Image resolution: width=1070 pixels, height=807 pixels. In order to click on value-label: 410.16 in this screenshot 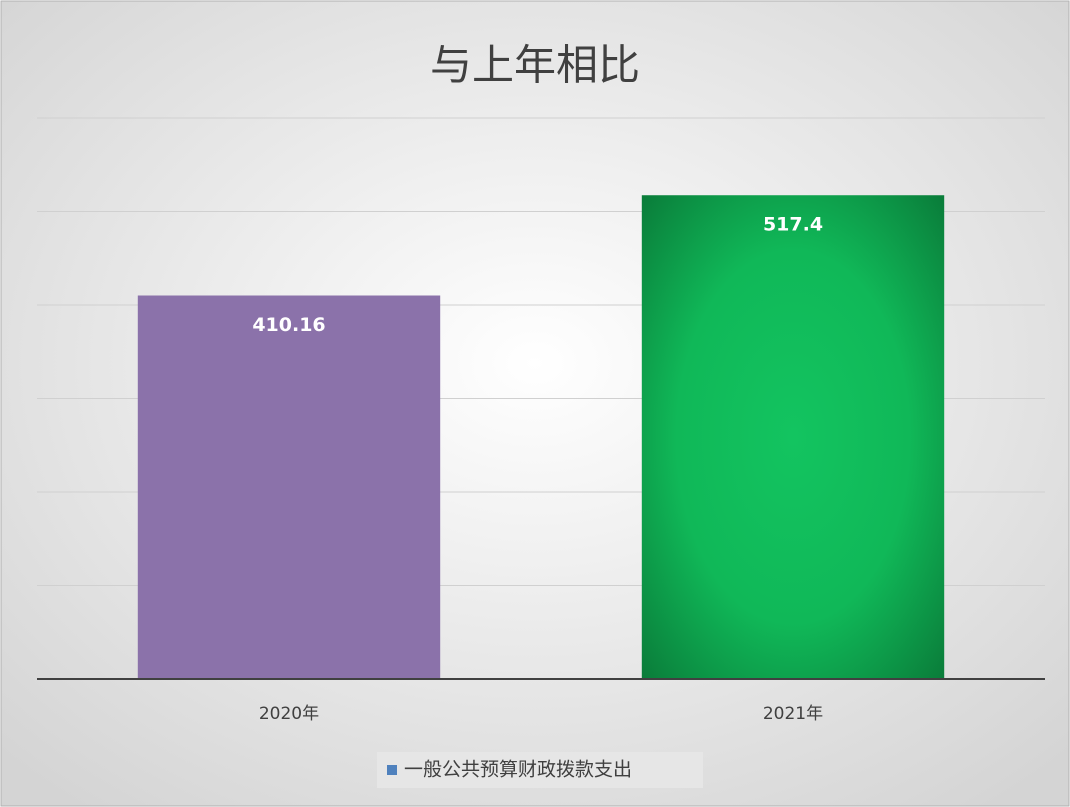, I will do `click(288, 325)`.